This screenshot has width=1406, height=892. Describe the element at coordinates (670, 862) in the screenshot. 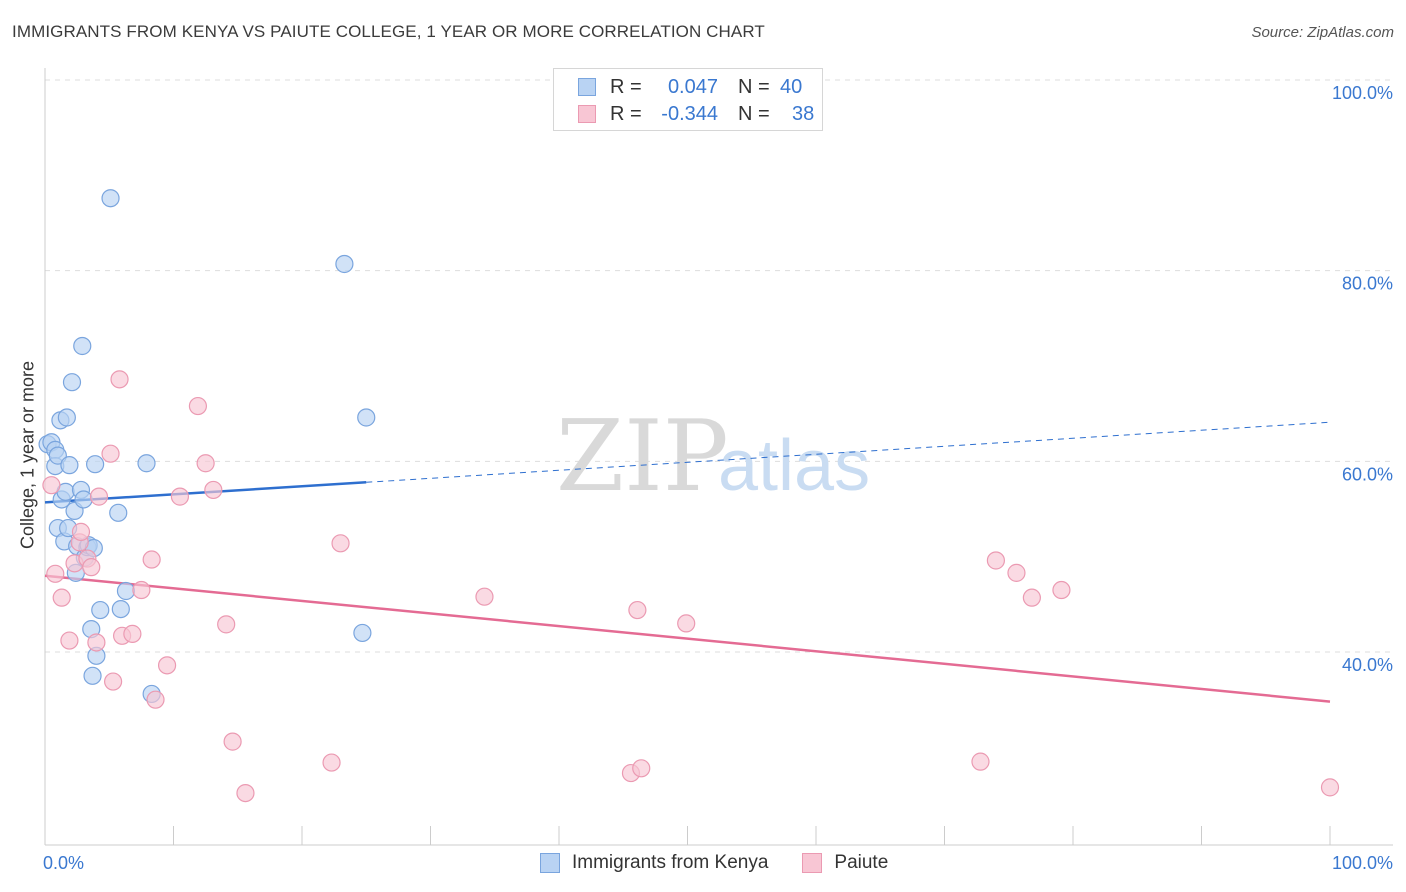

I see `legend-label-kenya: Immigrants from Kenya` at that location.